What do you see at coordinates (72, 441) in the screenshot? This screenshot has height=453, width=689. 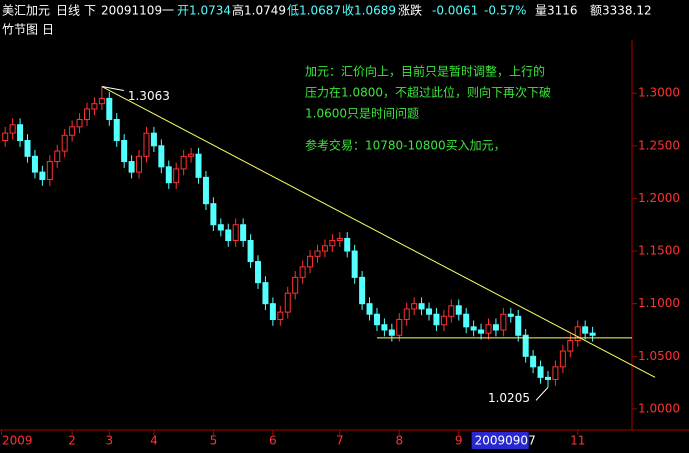 I see `x-tick-label: 2` at bounding box center [72, 441].